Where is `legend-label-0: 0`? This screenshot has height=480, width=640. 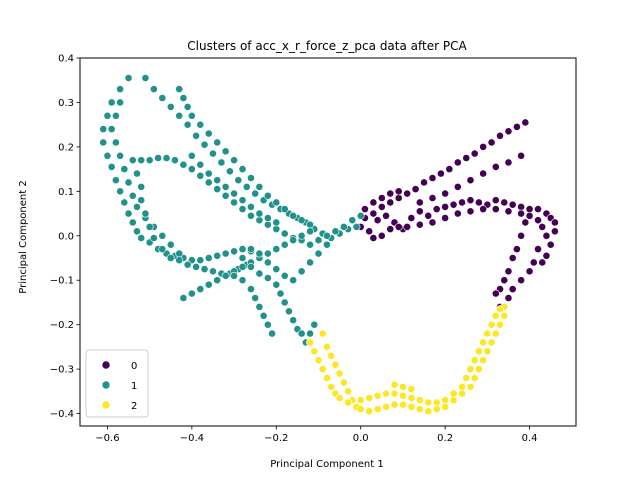 legend-label-0: 0 is located at coordinates (134, 366).